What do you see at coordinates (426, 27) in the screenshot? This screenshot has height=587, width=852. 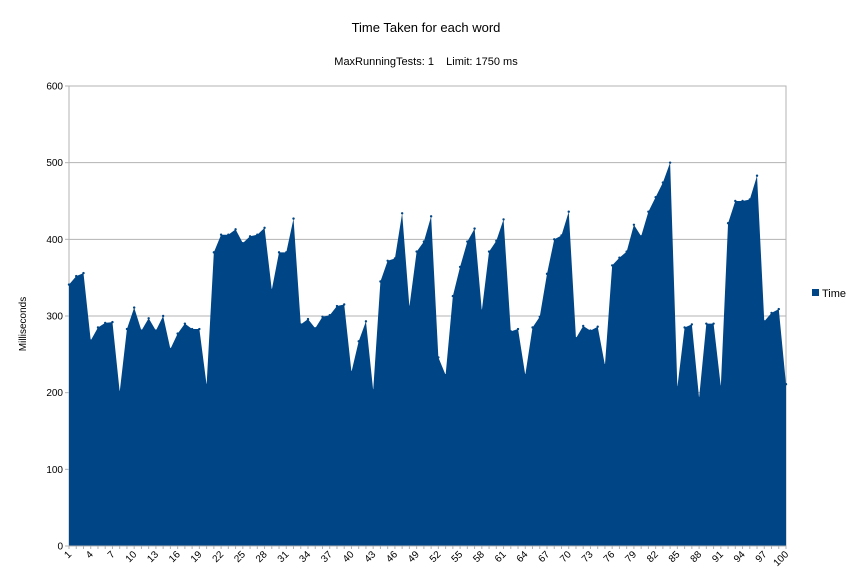 I see `chart-title: Time Taken for each word` at bounding box center [426, 27].